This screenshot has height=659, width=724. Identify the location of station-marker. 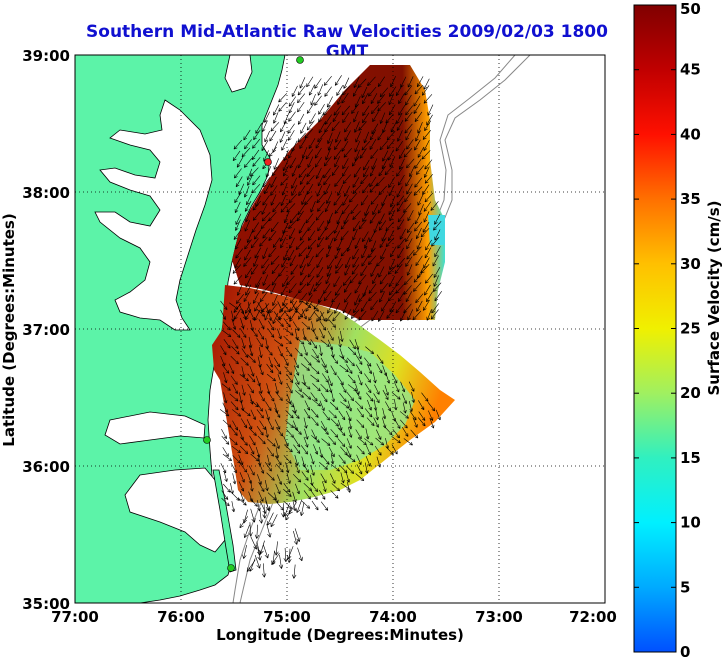
(300, 60).